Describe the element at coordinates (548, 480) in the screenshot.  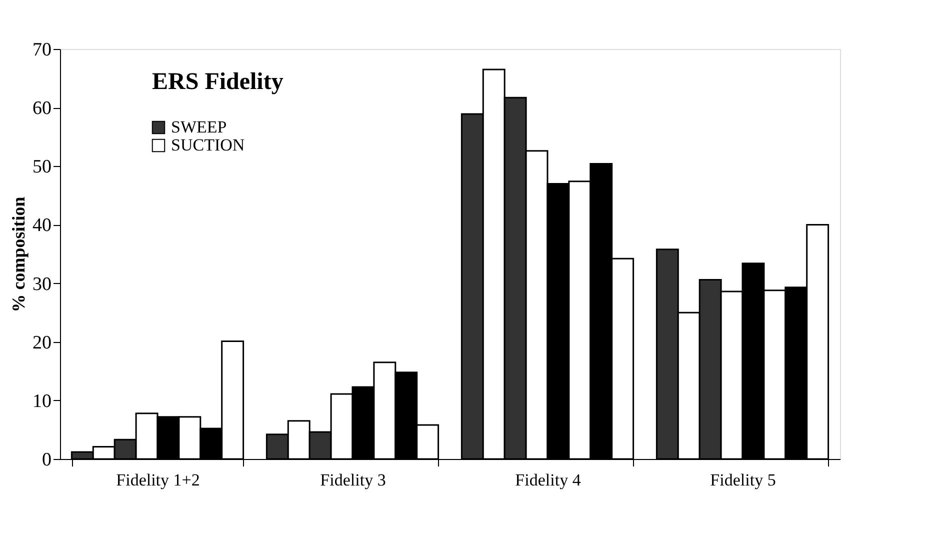
I see `x-tick-label: Fidelity 4` at that location.